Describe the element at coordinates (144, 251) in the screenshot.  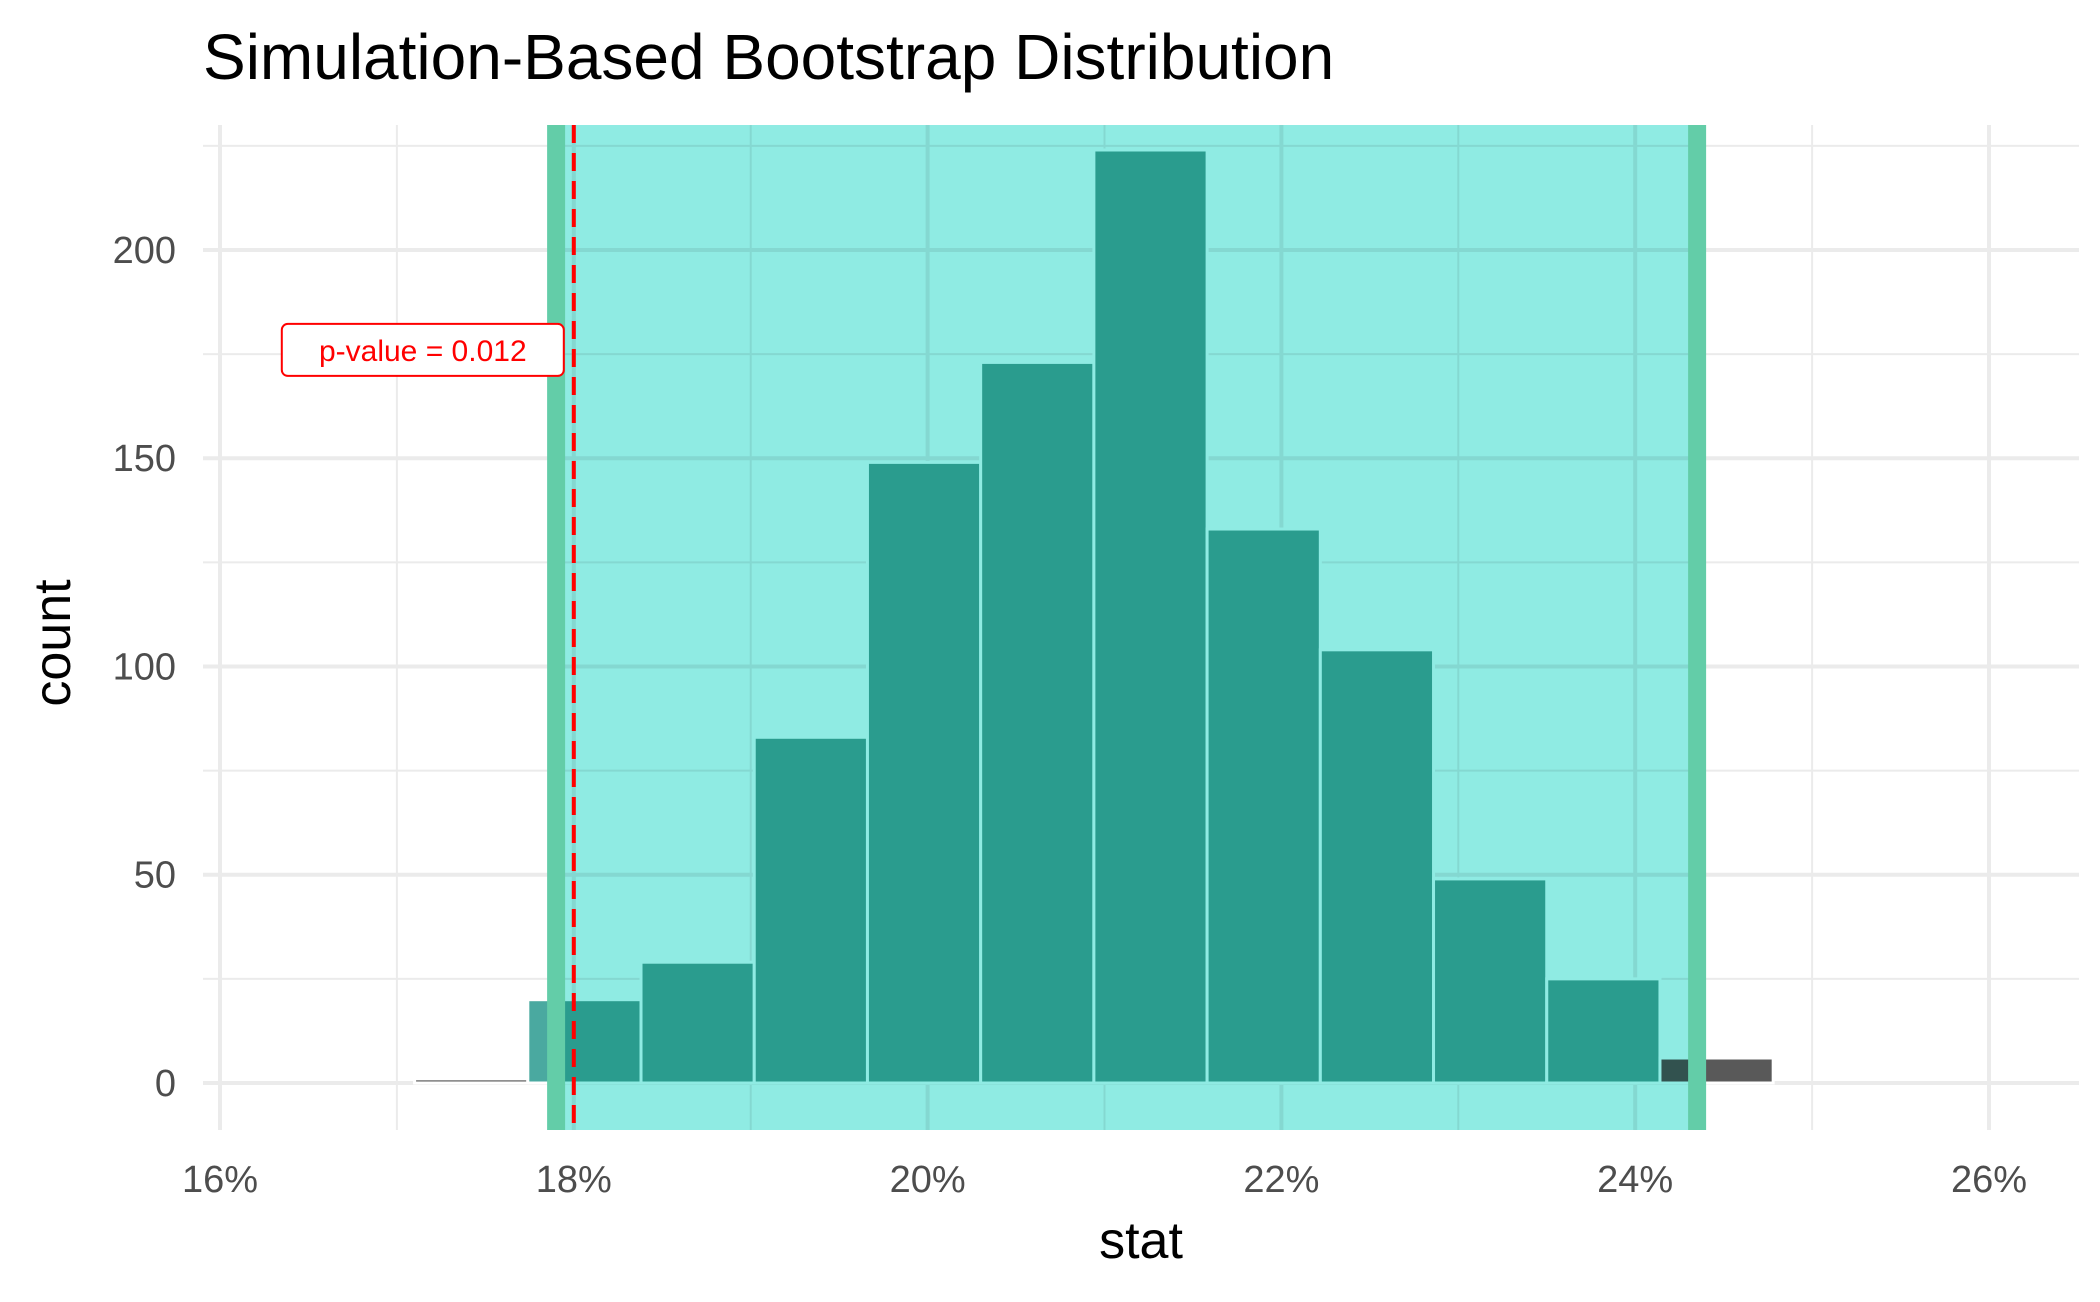
I see `y-tick-label: 200` at that location.